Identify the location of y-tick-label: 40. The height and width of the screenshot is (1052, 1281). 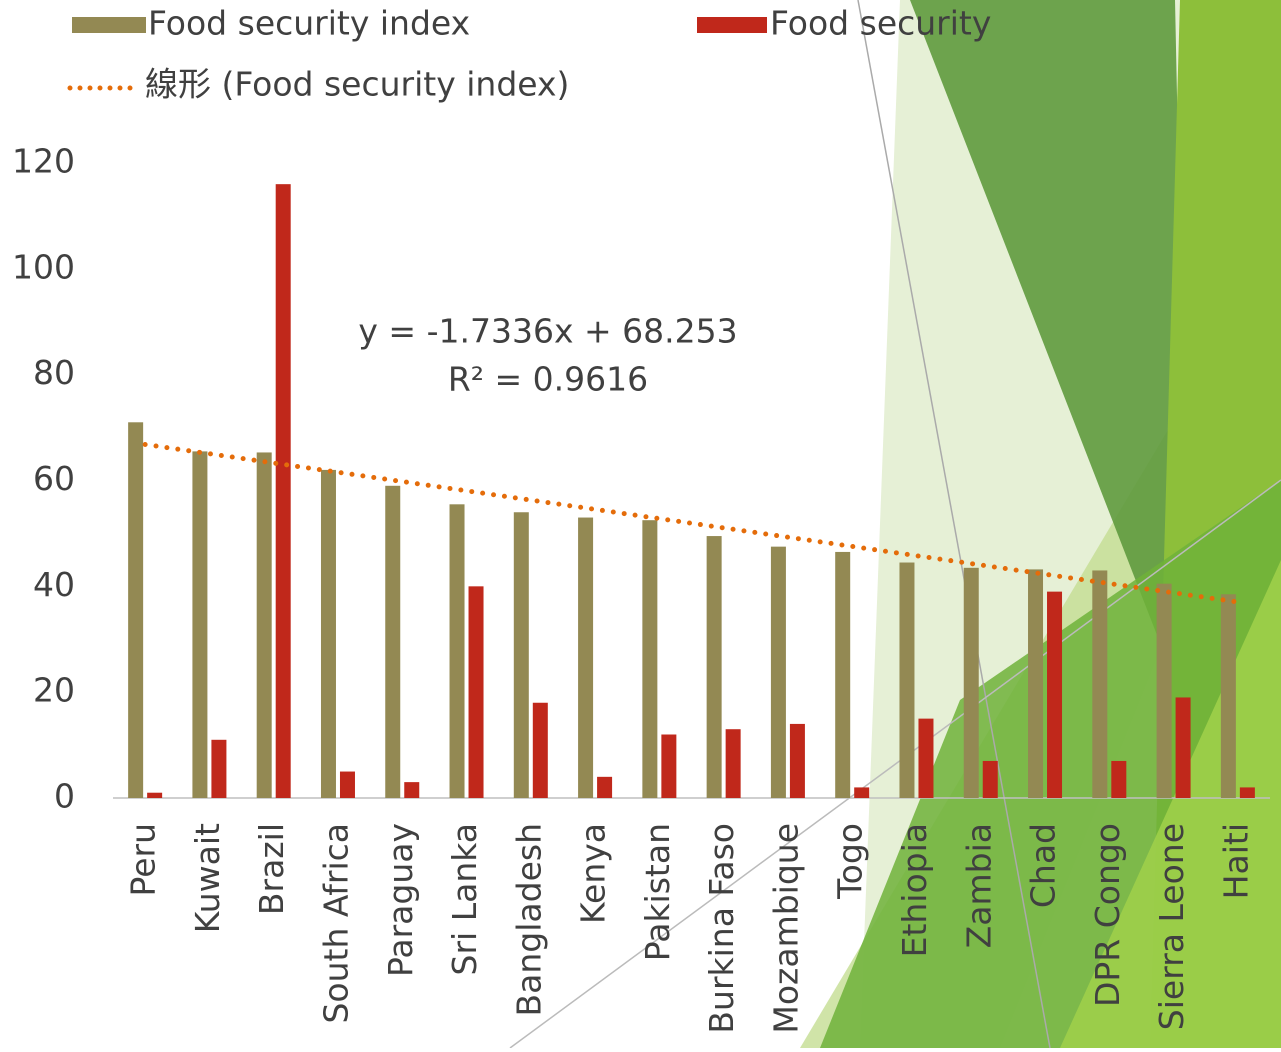
(54, 584).